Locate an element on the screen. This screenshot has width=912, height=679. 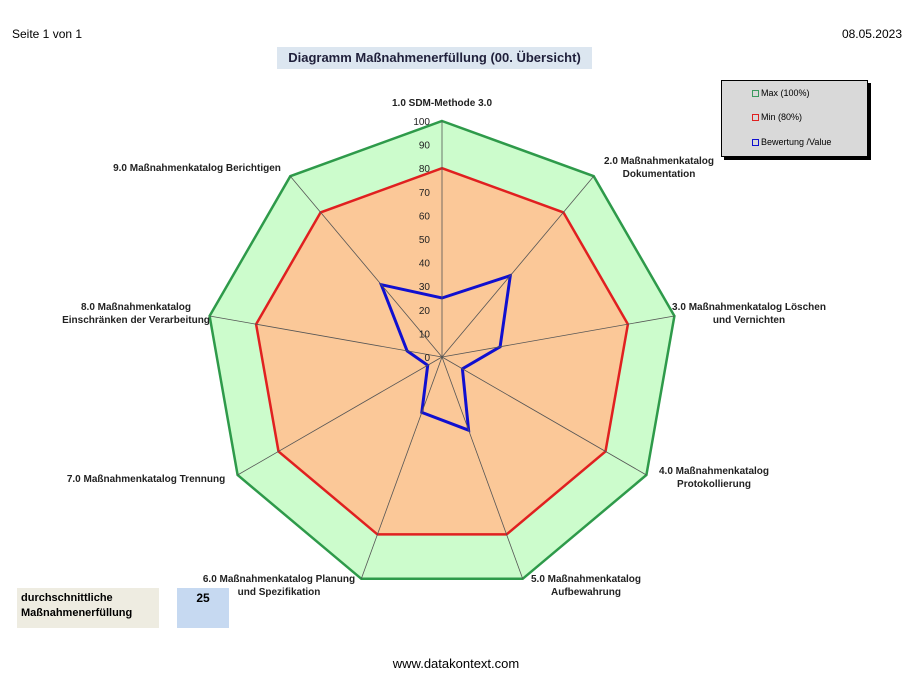
axis-label-line: Einschränken der Verarbeitung is located at coordinates (136, 320).